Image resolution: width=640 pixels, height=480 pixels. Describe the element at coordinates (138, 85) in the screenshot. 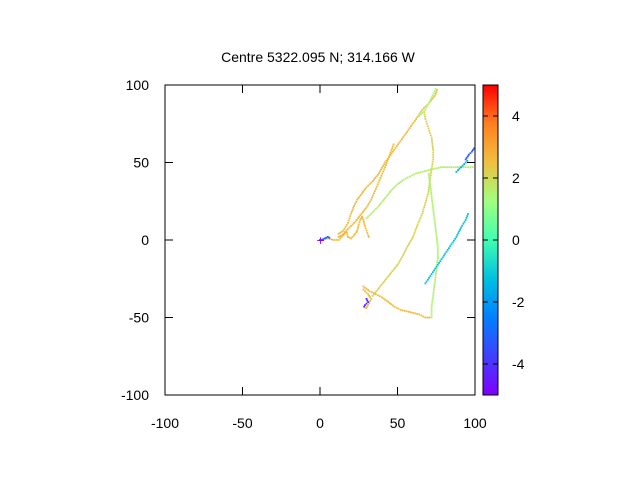

I see `y-tick-label: 100` at that location.